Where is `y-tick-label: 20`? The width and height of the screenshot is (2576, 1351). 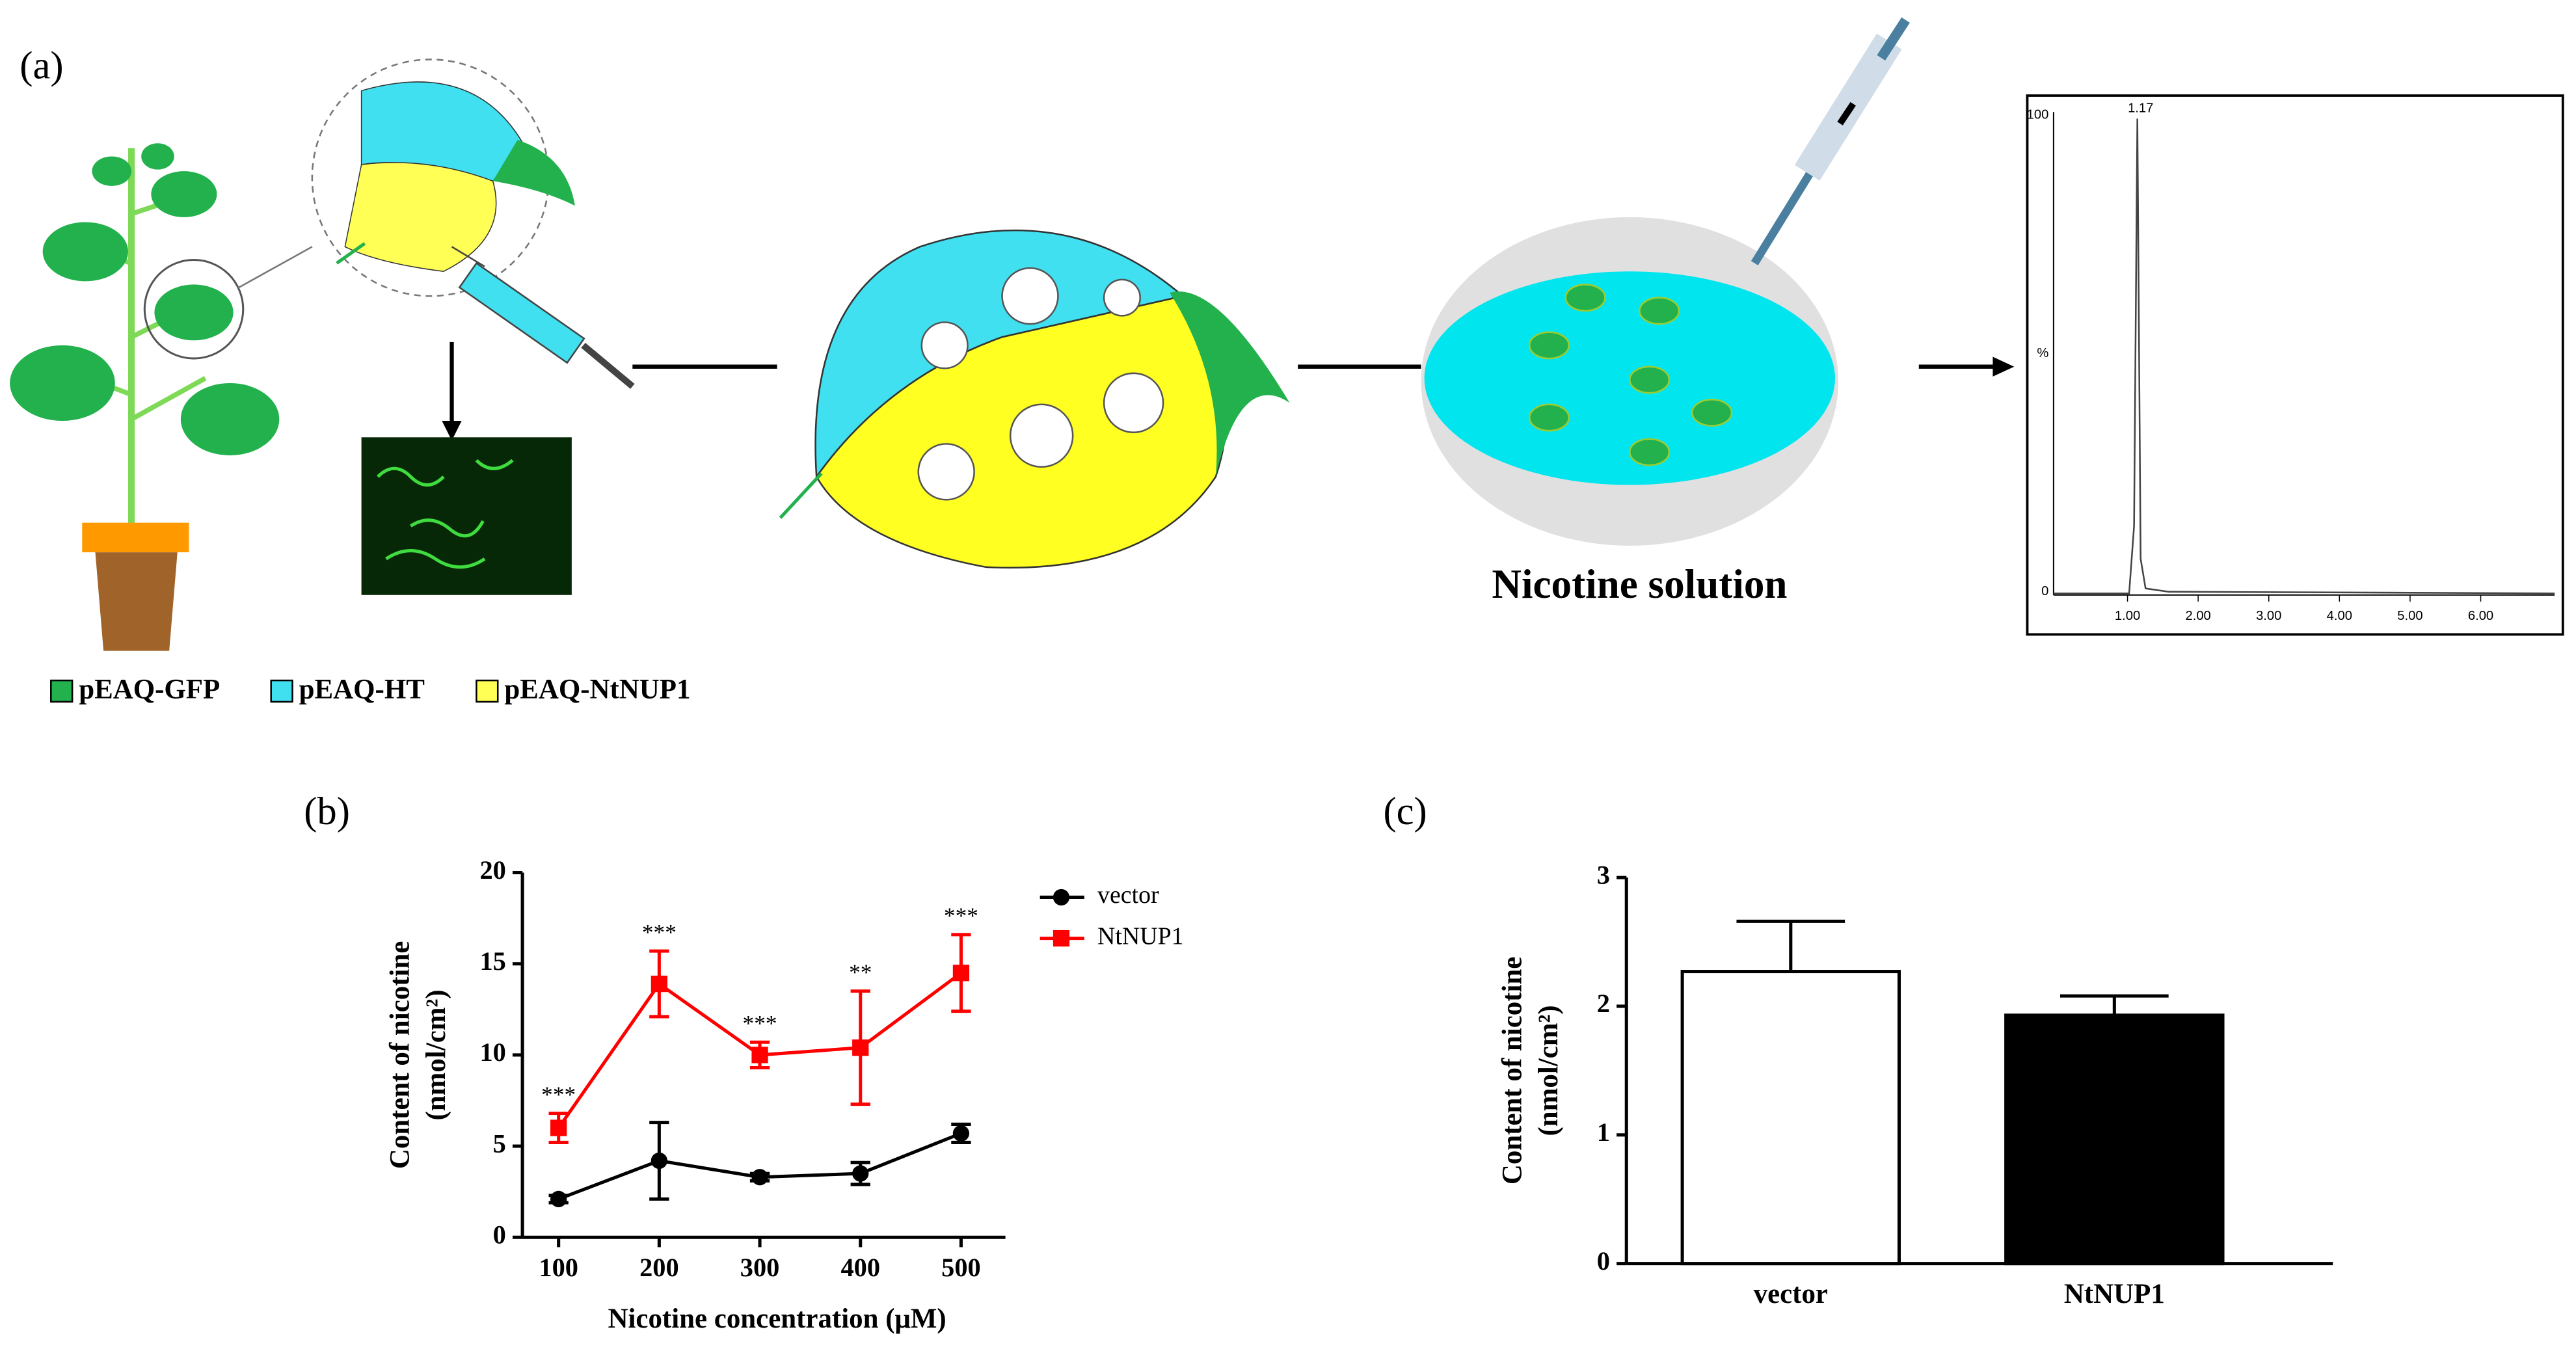 y-tick-label: 20 is located at coordinates (492, 870).